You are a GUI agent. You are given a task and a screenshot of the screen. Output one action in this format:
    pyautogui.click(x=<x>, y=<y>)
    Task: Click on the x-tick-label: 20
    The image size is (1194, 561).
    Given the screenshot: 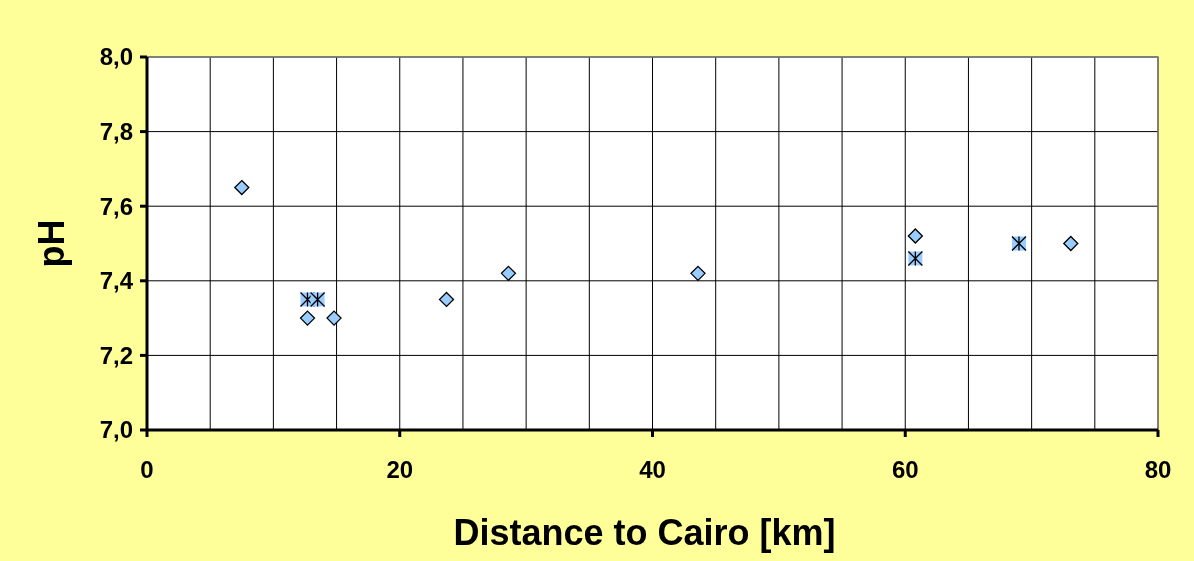 What is the action you would take?
    pyautogui.click(x=400, y=469)
    